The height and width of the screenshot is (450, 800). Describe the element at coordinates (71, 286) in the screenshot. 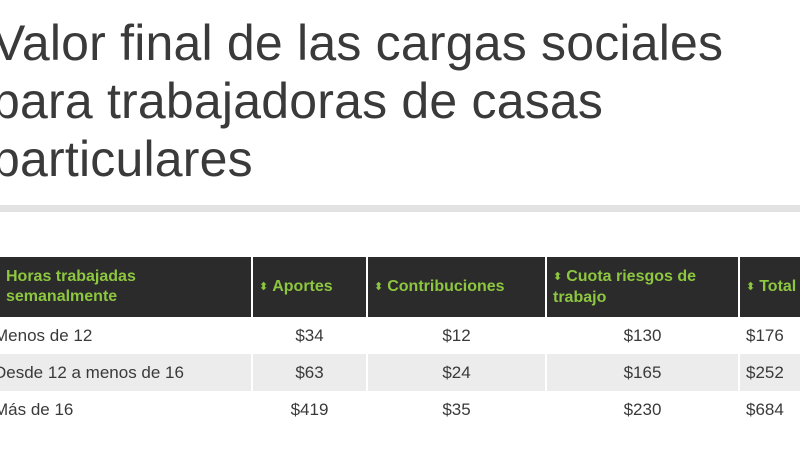

I see `header-label: Horas trabajadas semanalmente` at that location.